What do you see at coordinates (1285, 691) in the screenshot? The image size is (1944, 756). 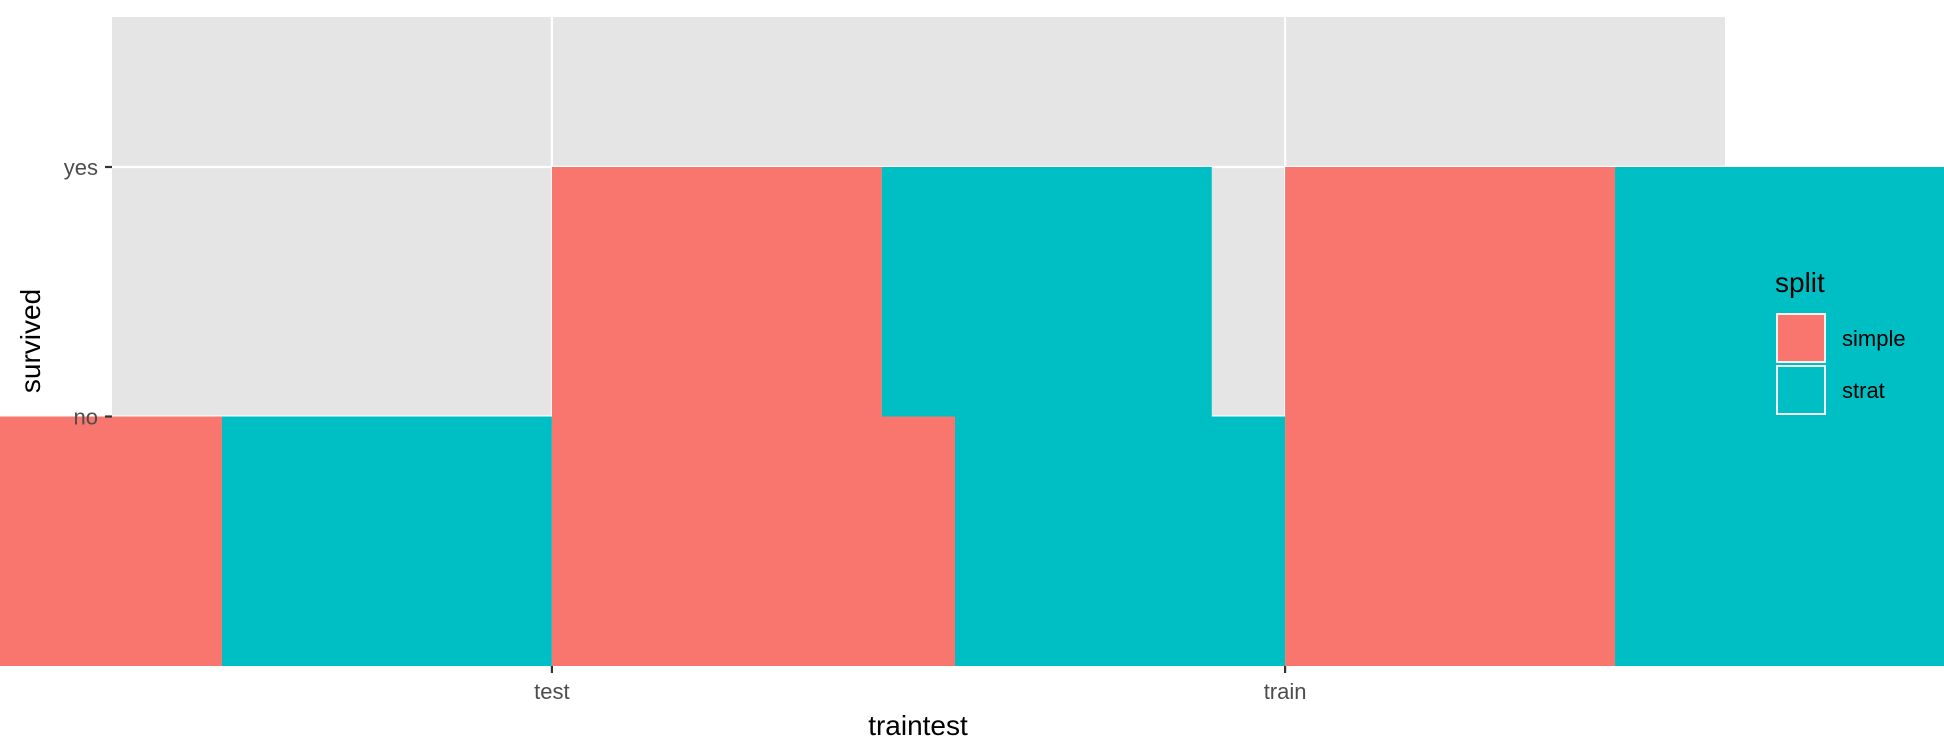 I see `x-tick-label-train: train` at bounding box center [1285, 691].